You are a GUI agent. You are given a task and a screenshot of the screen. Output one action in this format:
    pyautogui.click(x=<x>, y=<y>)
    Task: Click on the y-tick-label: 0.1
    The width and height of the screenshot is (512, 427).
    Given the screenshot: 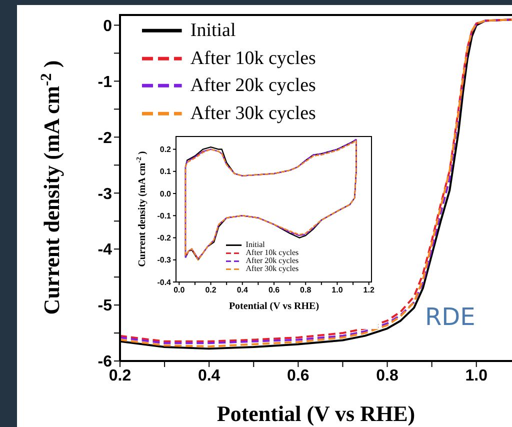 What is the action you would take?
    pyautogui.click(x=166, y=171)
    